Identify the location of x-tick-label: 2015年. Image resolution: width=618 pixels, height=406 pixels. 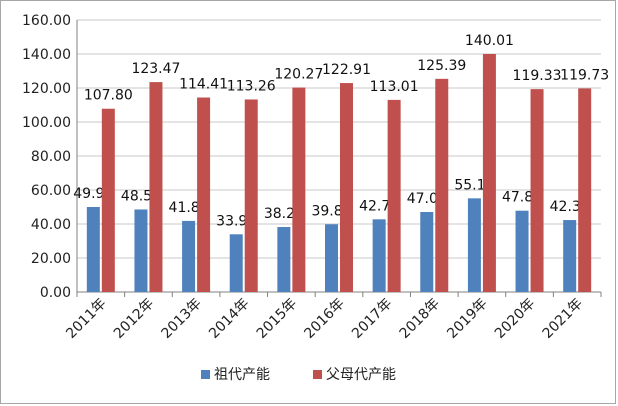
(277, 319).